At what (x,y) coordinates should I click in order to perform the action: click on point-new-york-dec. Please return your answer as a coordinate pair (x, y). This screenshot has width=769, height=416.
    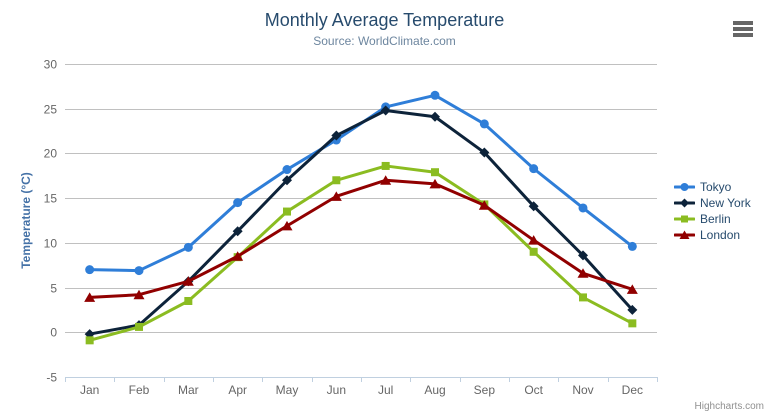
    Looking at the image, I should click on (632, 309).